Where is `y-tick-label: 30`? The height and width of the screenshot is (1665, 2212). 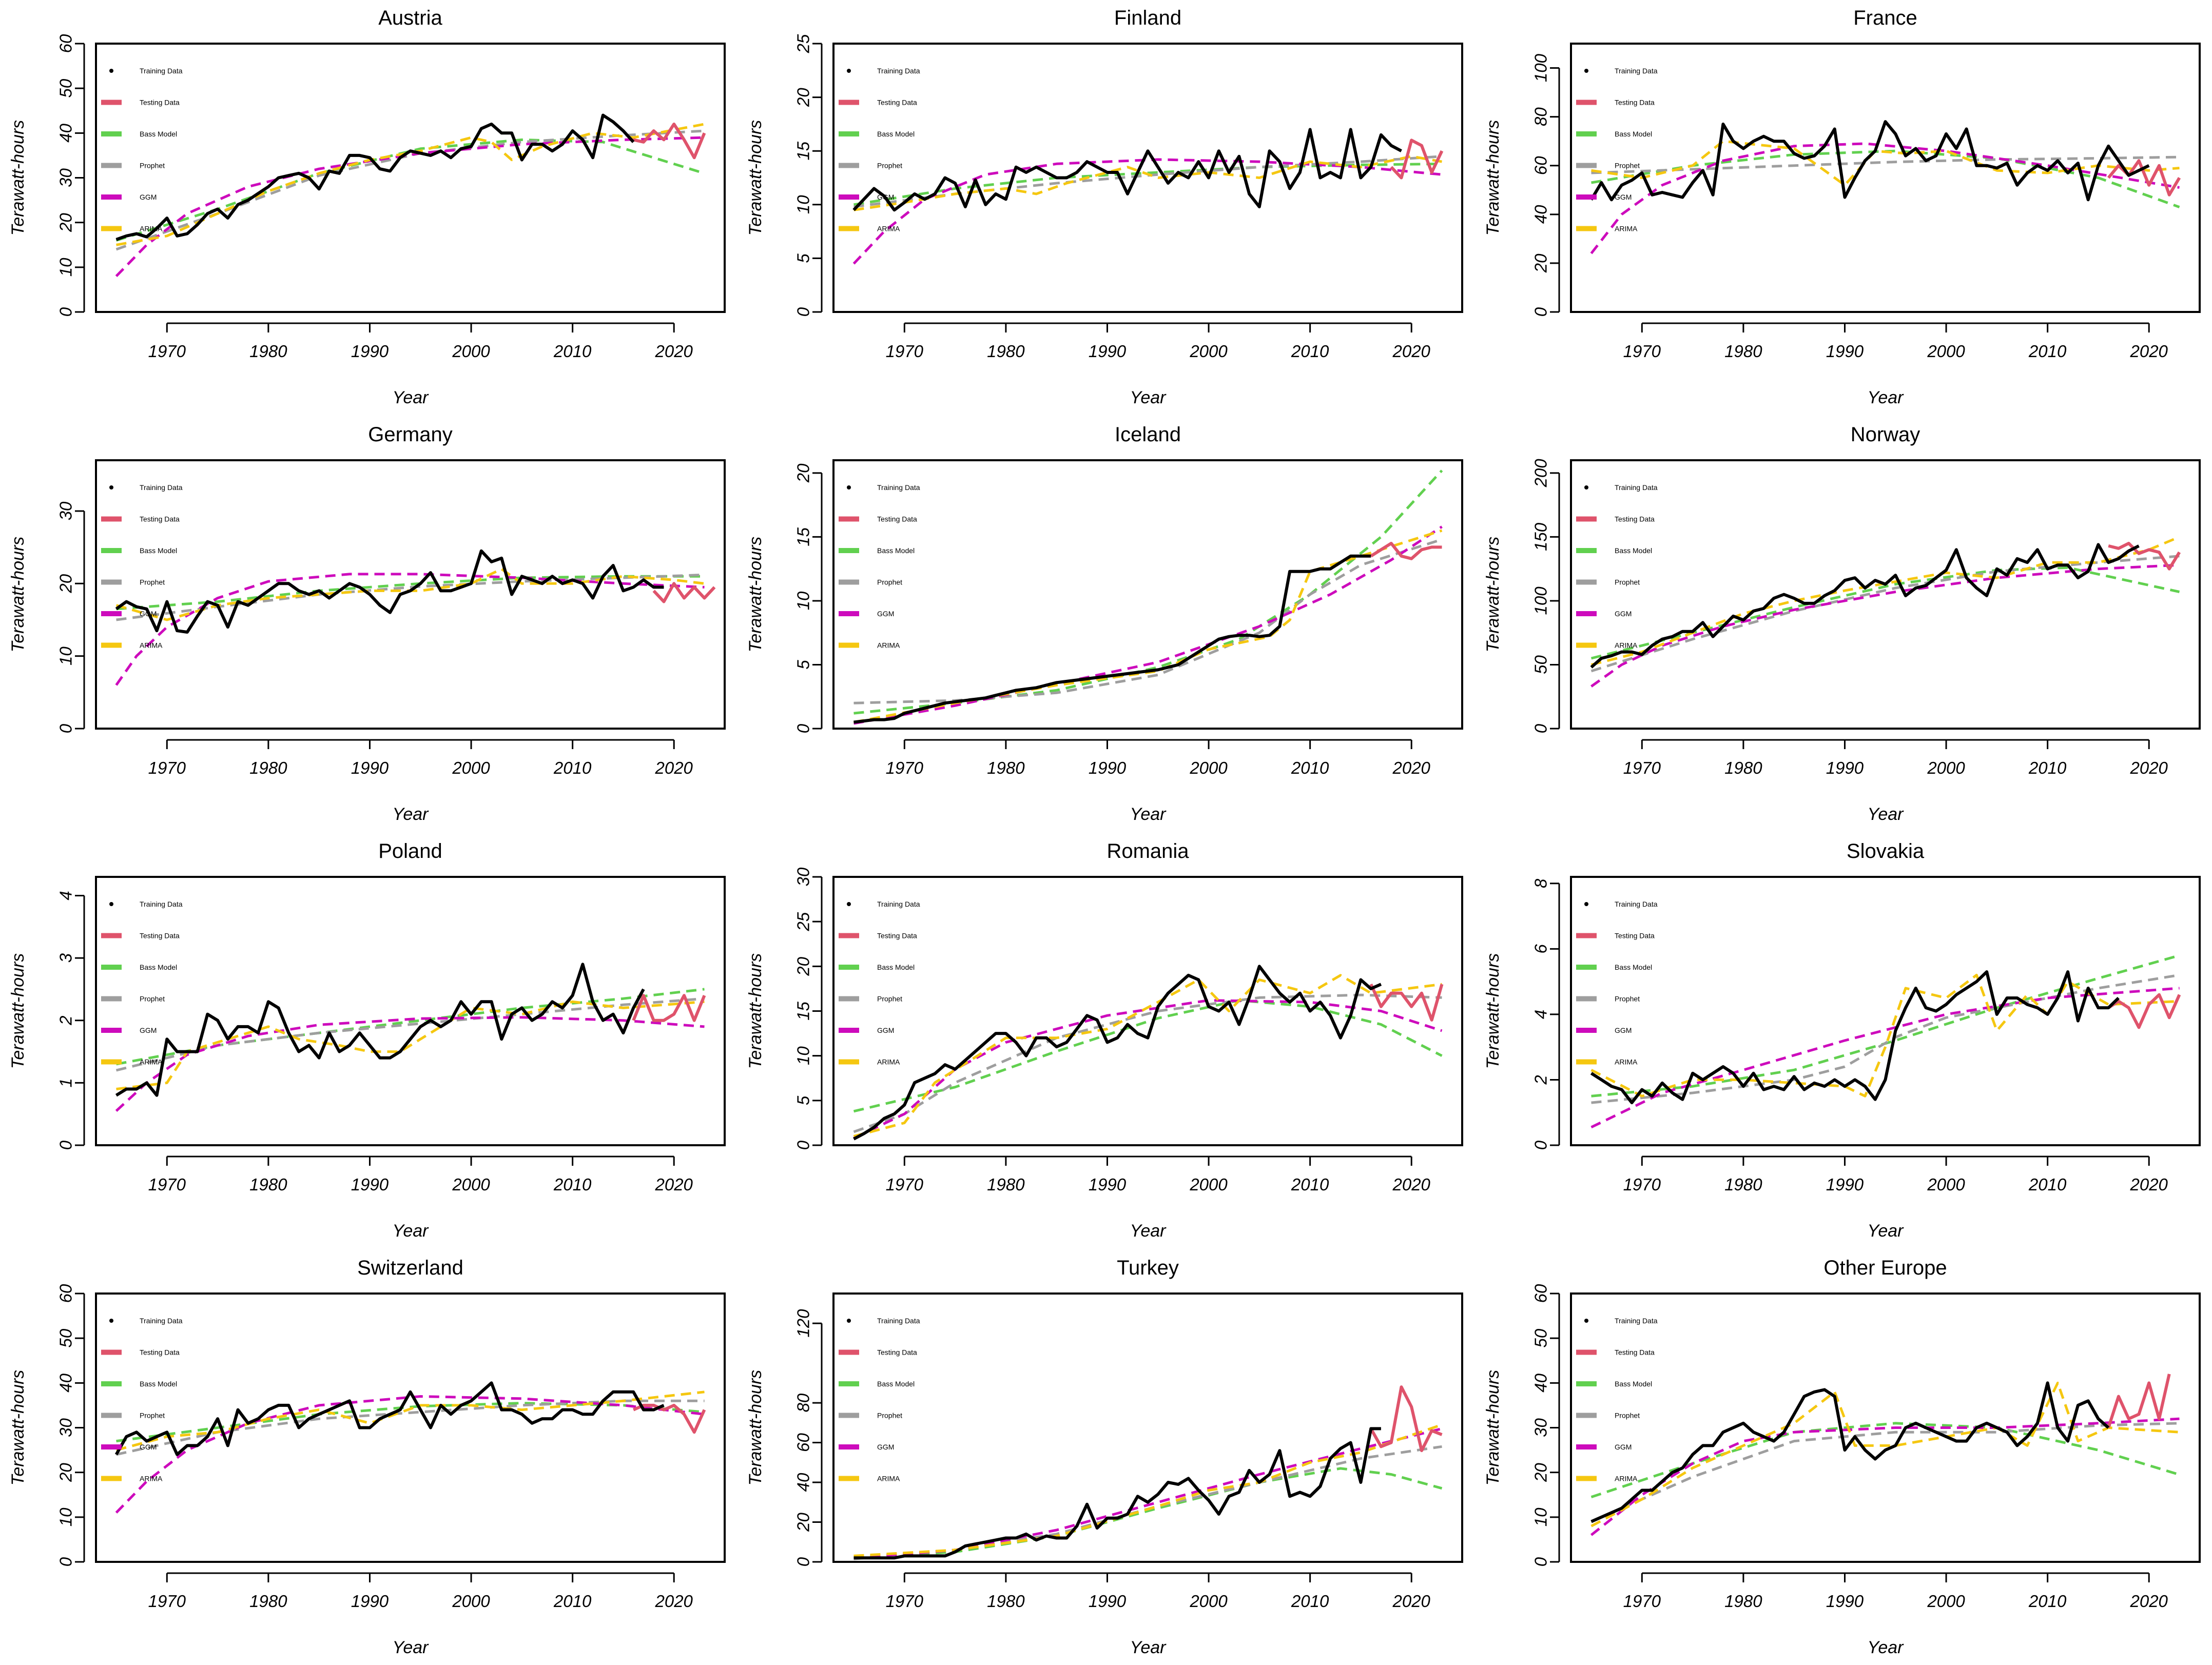
y-tick-label: 30 is located at coordinates (65, 510).